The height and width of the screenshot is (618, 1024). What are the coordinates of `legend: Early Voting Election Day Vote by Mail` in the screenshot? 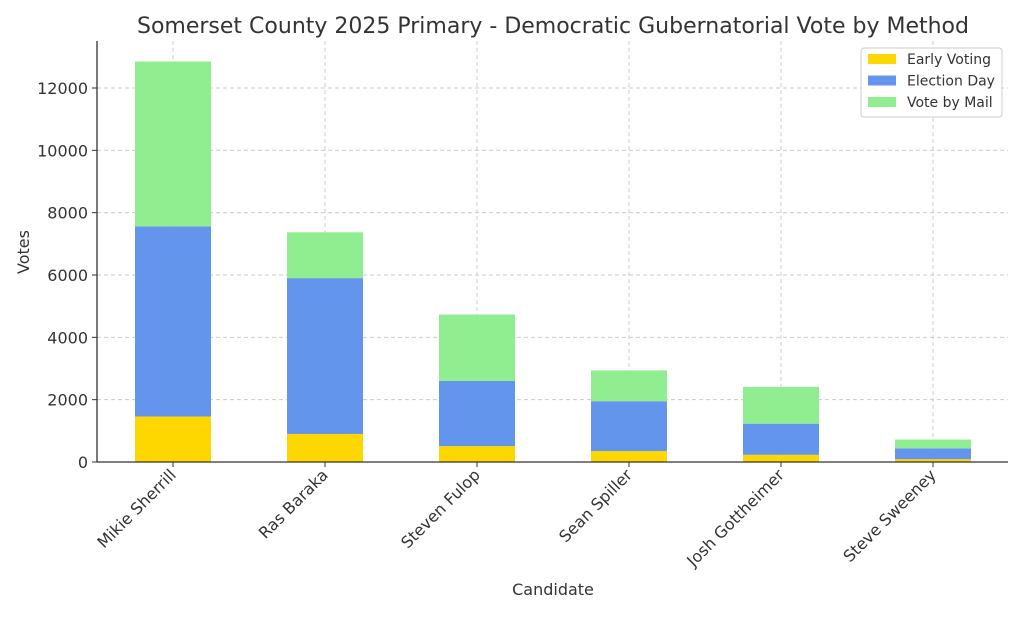 It's located at (931, 82).